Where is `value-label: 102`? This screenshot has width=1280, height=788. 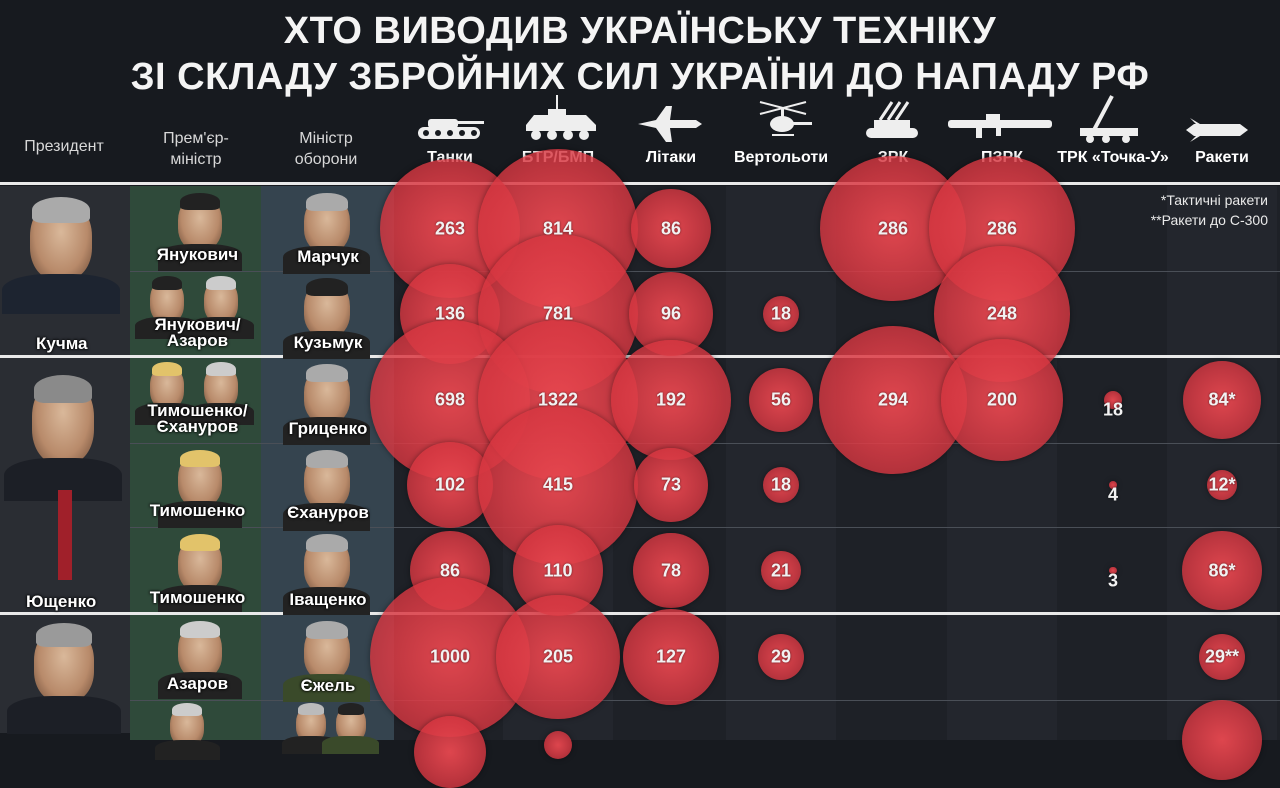 value-label: 102 is located at coordinates (450, 484).